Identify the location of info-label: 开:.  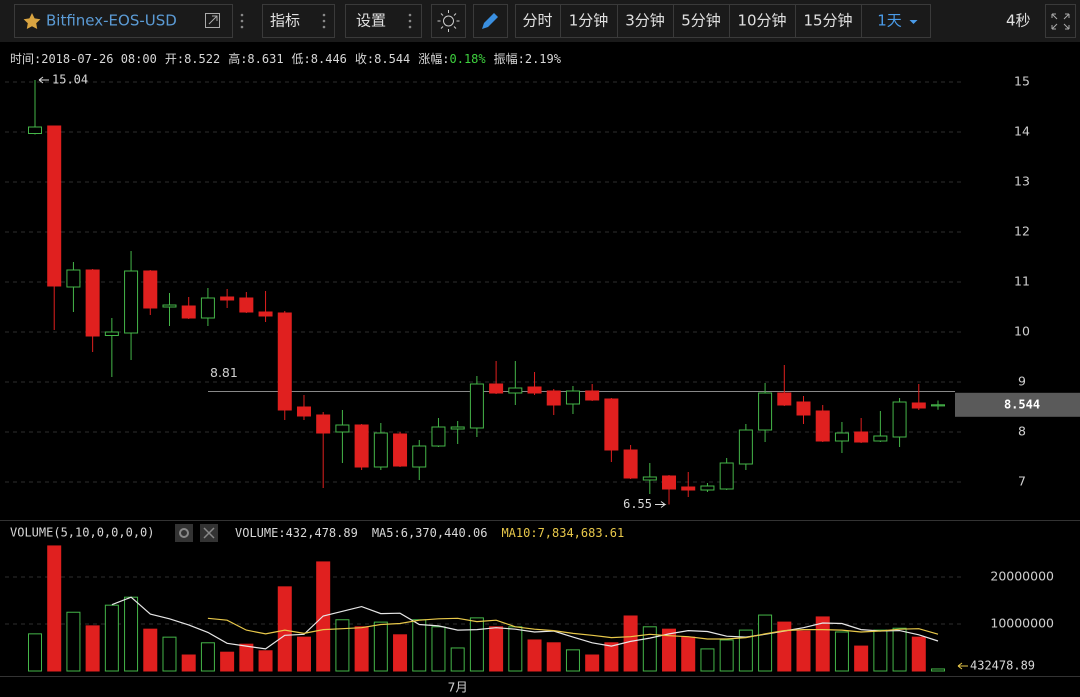
(174, 59).